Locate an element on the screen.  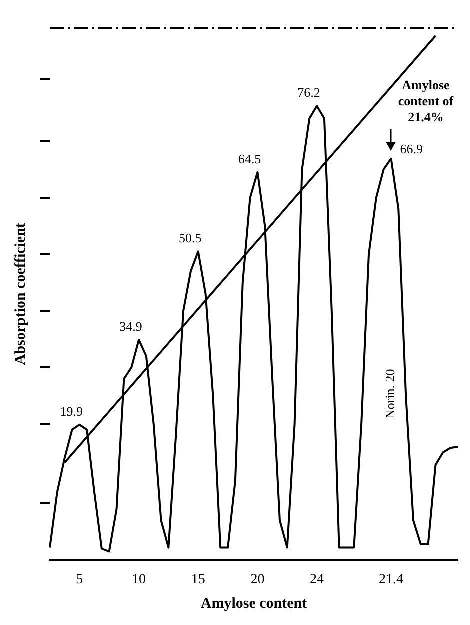
annotation: Norin. 20 is located at coordinates (390, 394).